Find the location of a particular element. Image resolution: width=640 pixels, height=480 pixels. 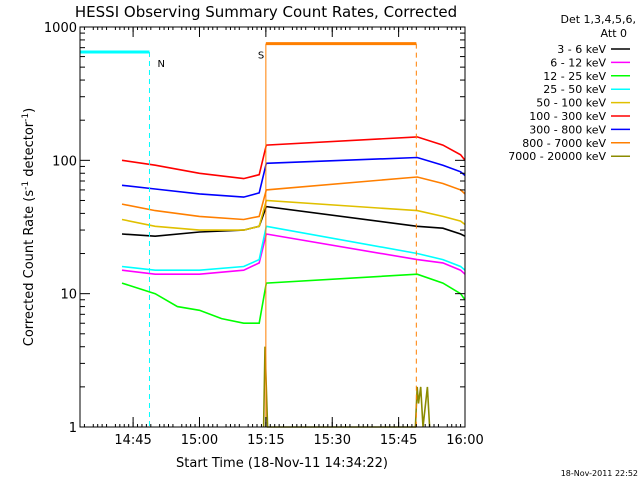

legend-label-7: 300 - 800 keV is located at coordinates (567, 129).